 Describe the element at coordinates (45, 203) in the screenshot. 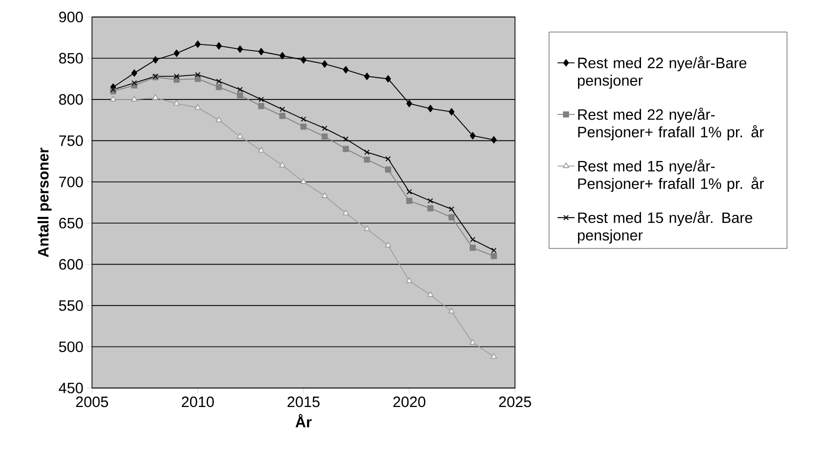

I see `y-axis-title: Antall personer` at that location.